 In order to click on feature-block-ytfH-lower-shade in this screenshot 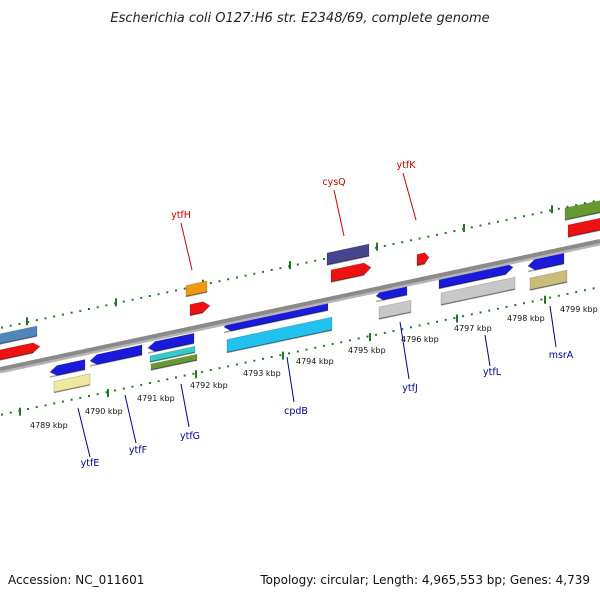, I will do `click(196, 314)`.